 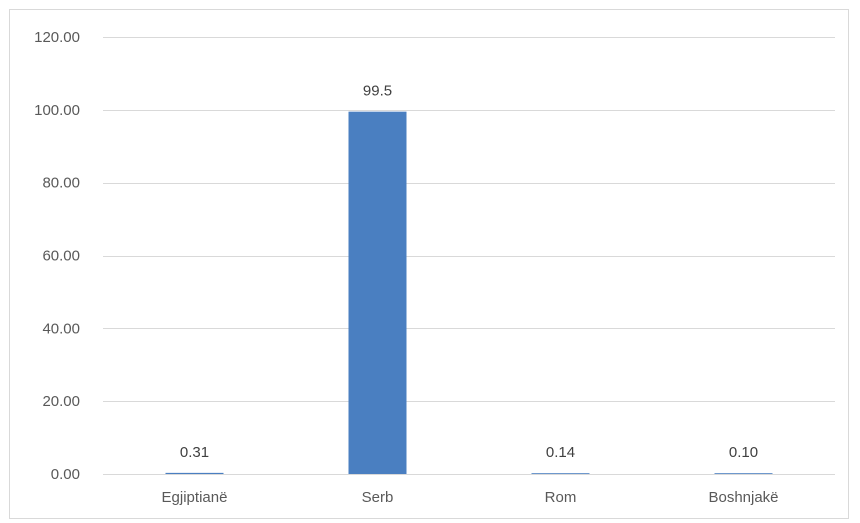 I want to click on y-axis-tick-labels: 0.00 20.00 40.00 60.00 80.00 100.00 120.00, so click(x=57, y=256).